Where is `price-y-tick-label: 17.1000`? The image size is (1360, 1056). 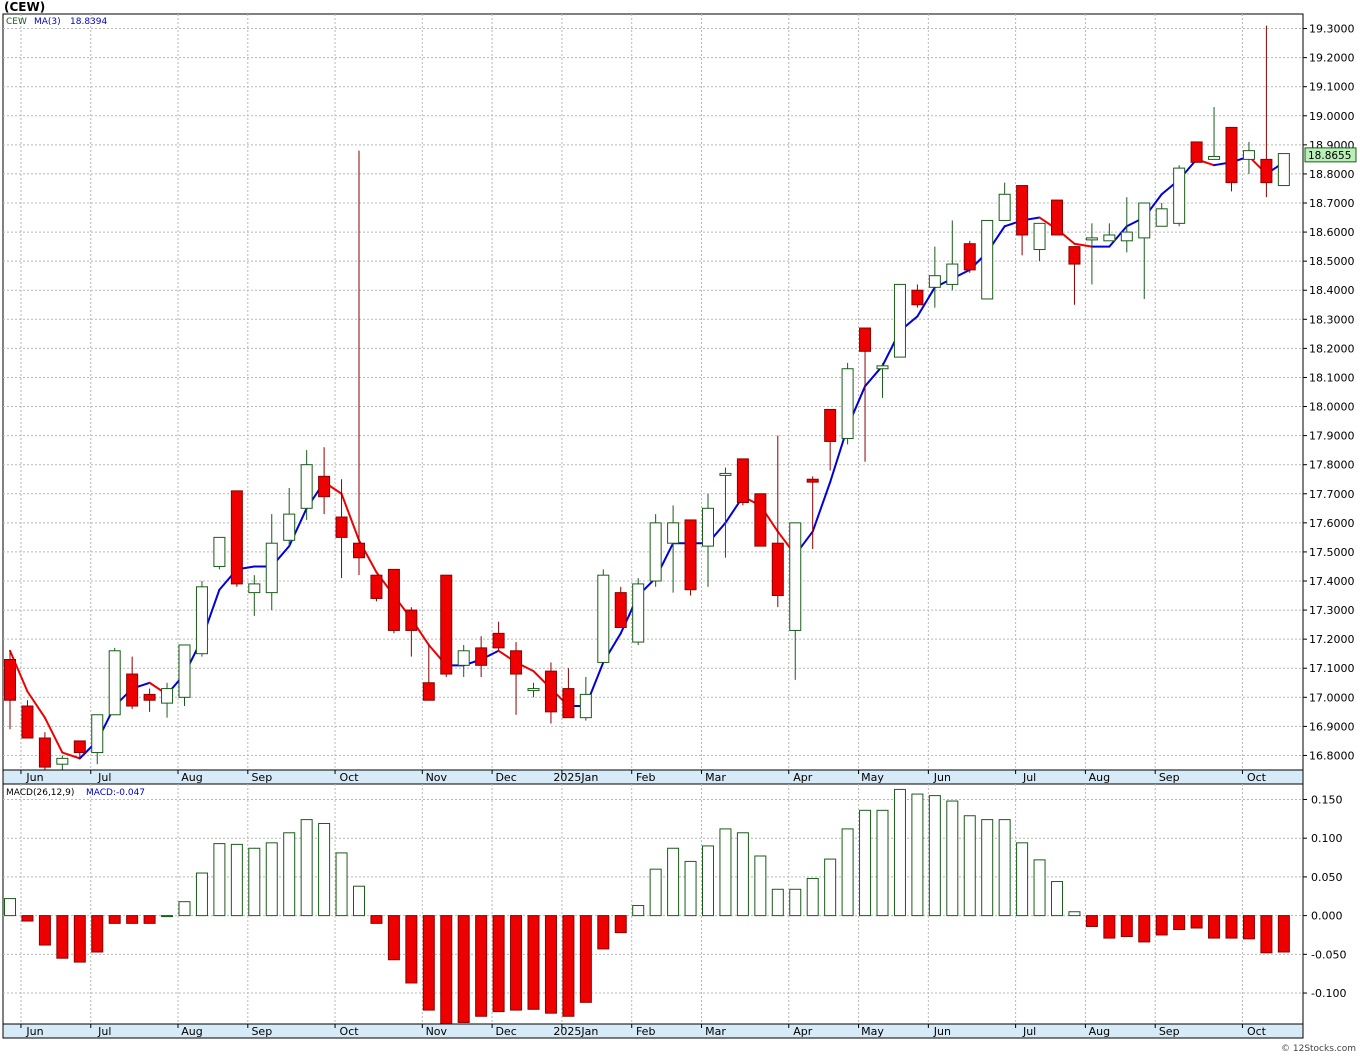
price-y-tick-label: 17.1000 is located at coordinates (1332, 668).